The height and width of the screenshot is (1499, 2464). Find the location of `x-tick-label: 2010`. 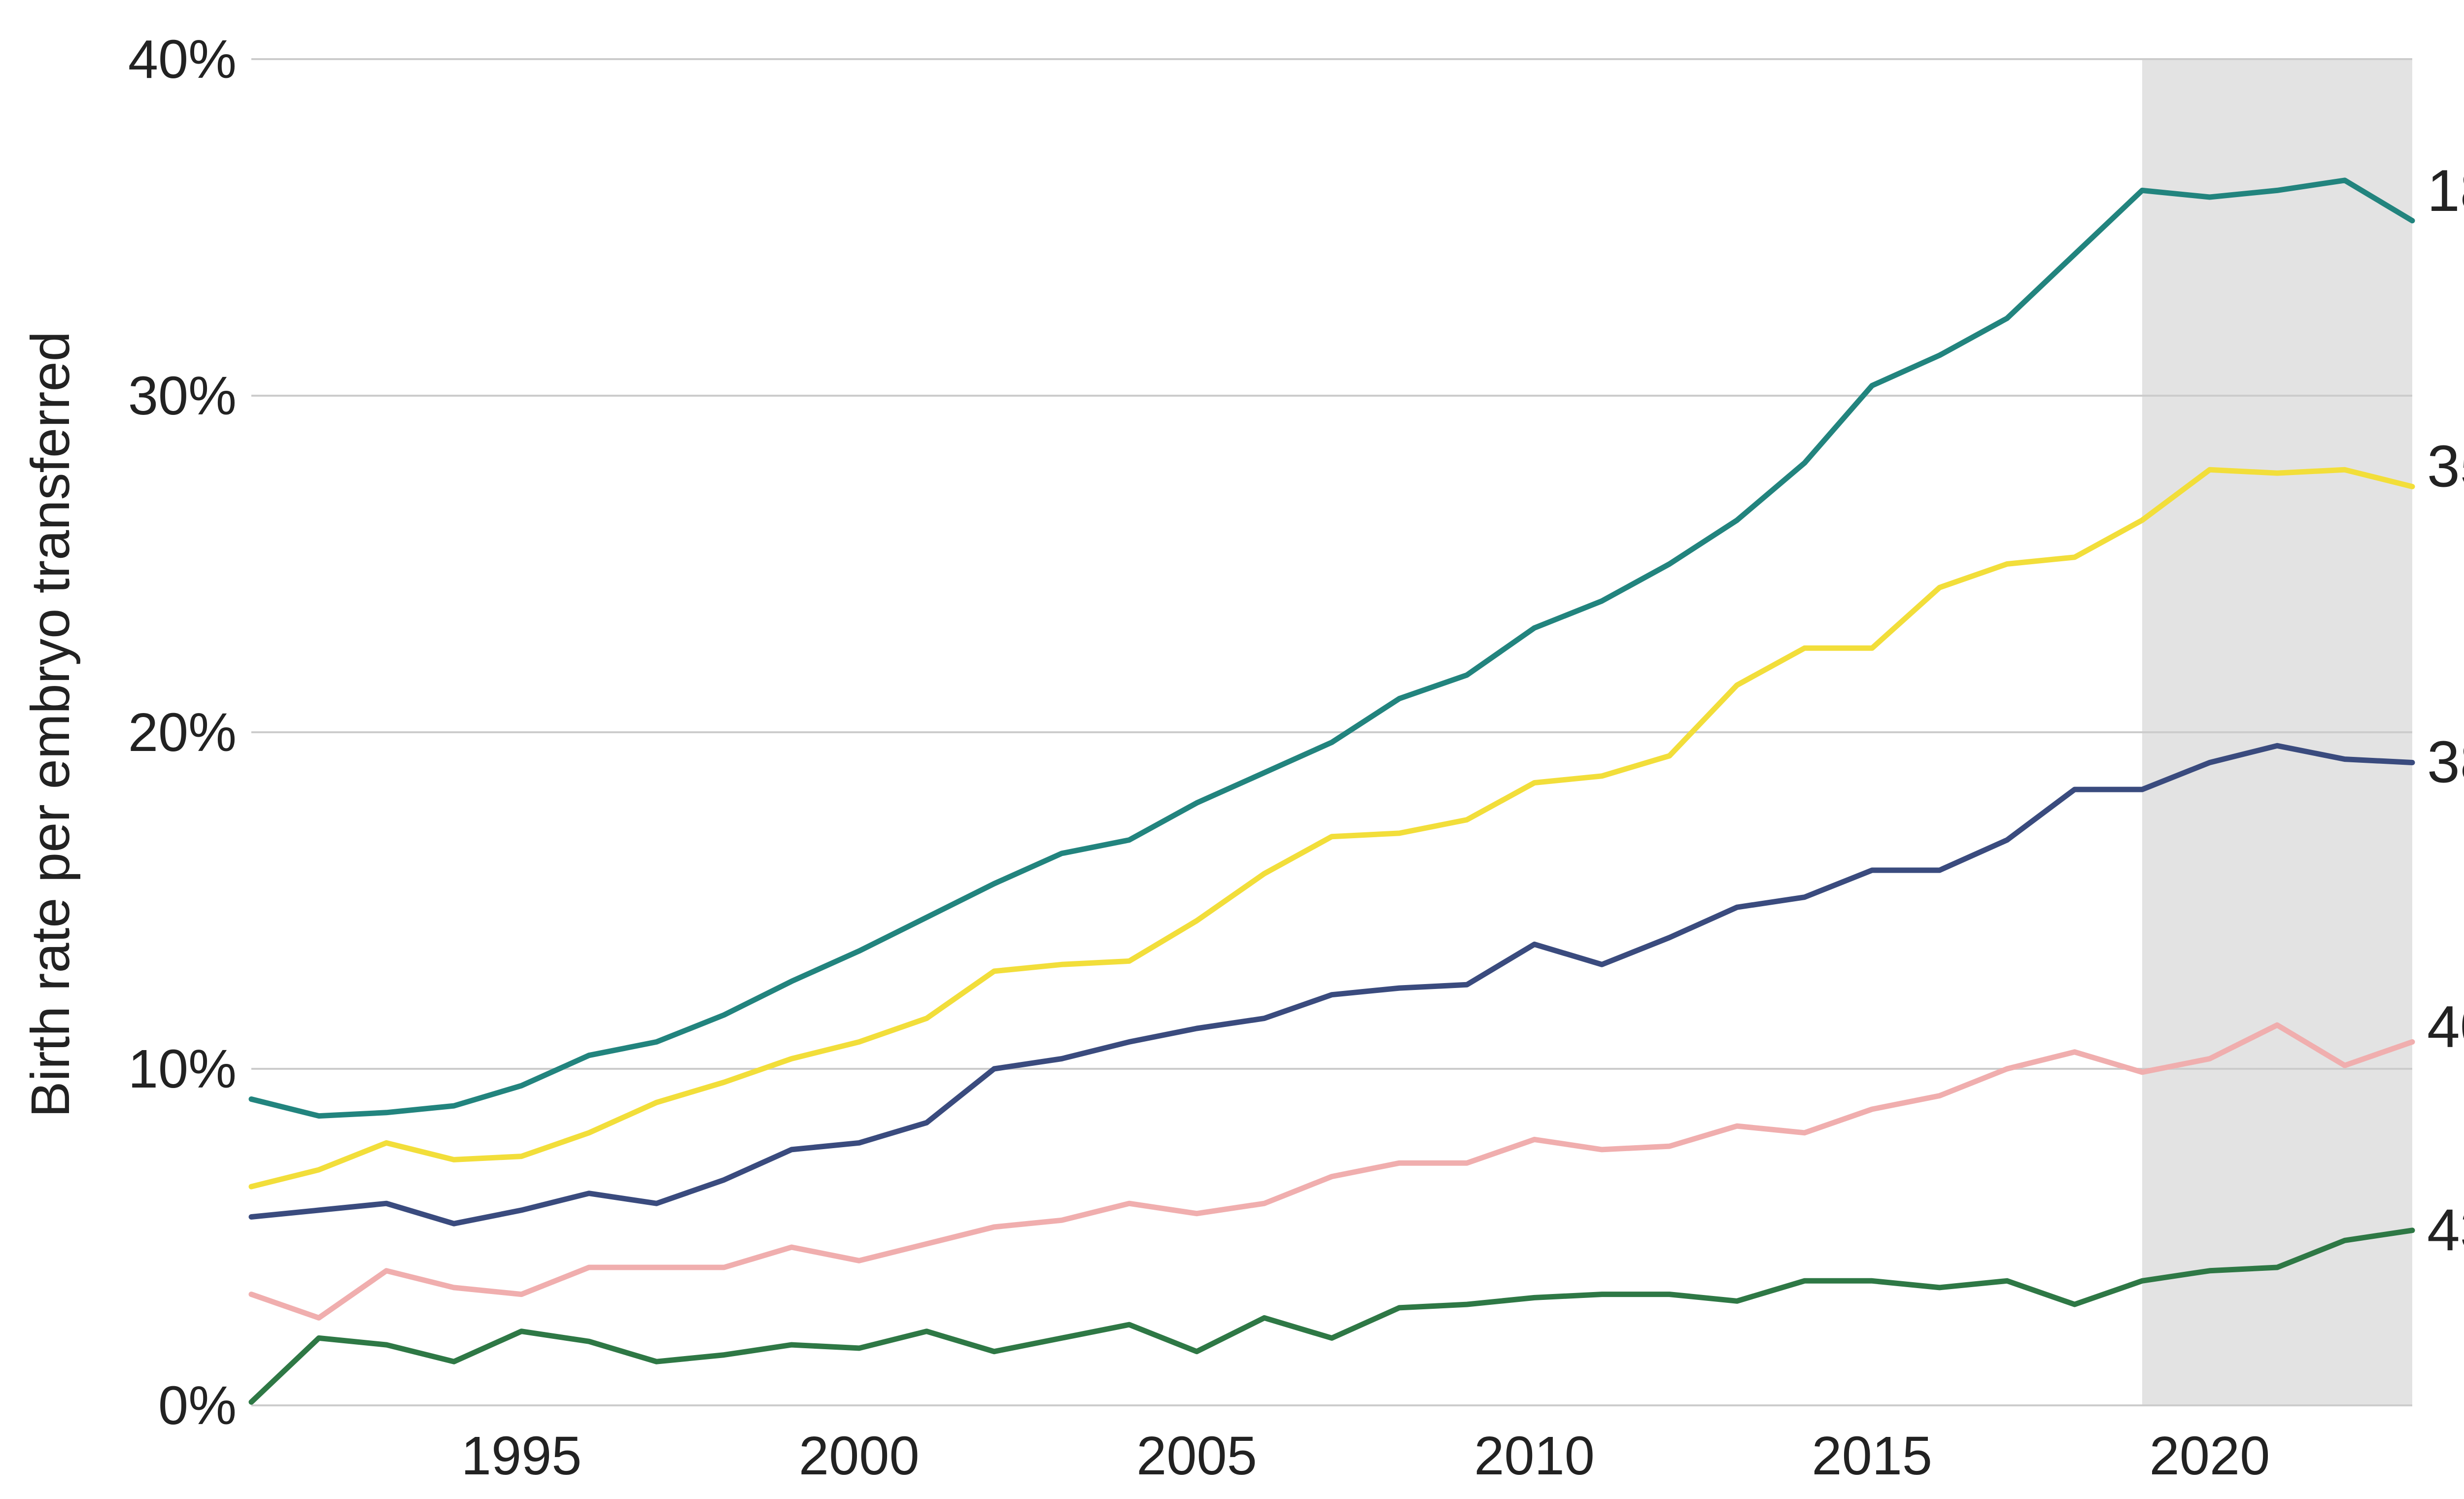

x-tick-label: 2010 is located at coordinates (1534, 1456).